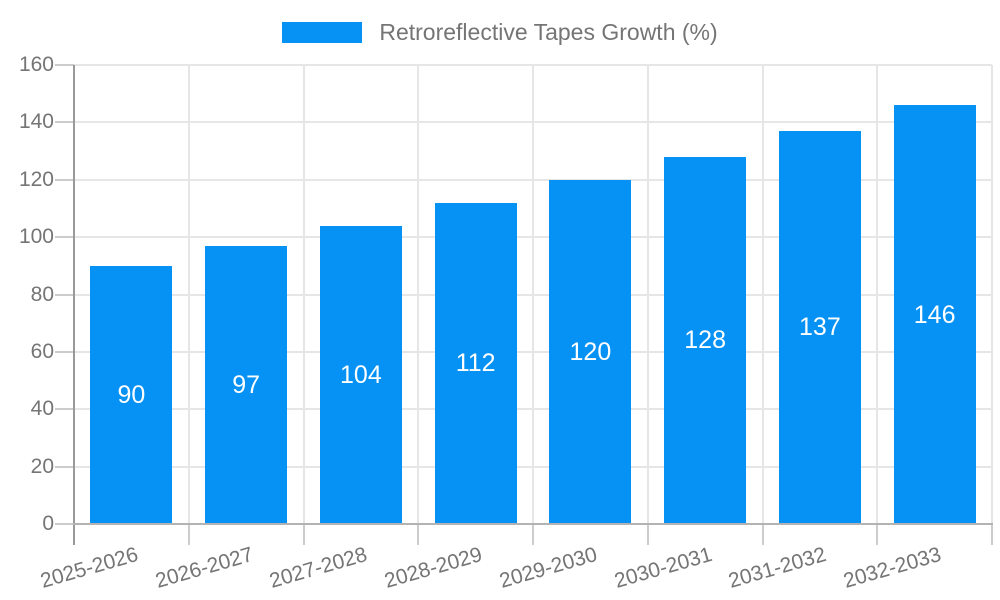  I want to click on x-axis-tick-label: 2025-2026, so click(89, 568).